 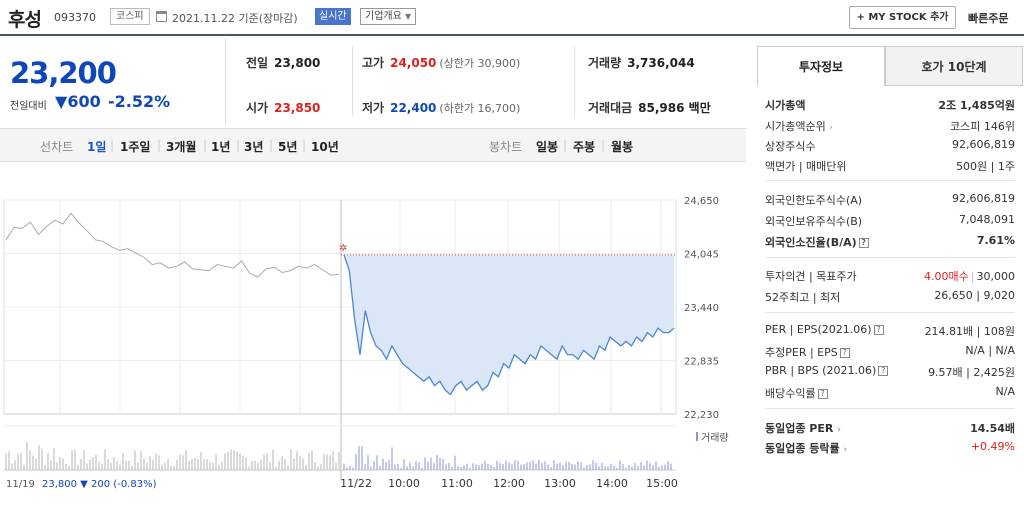 I want to click on y-tick-label: 22,835, so click(x=701, y=362).